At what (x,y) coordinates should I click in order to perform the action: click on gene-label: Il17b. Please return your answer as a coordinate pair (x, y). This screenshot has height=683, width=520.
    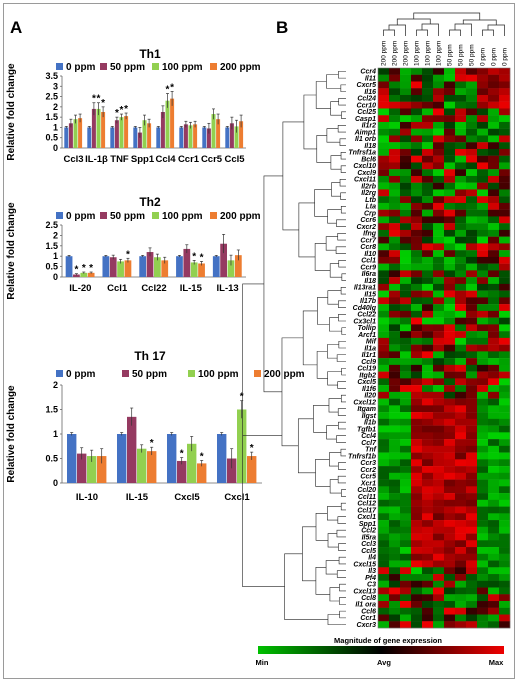
    Looking at the image, I should click on (368, 301).